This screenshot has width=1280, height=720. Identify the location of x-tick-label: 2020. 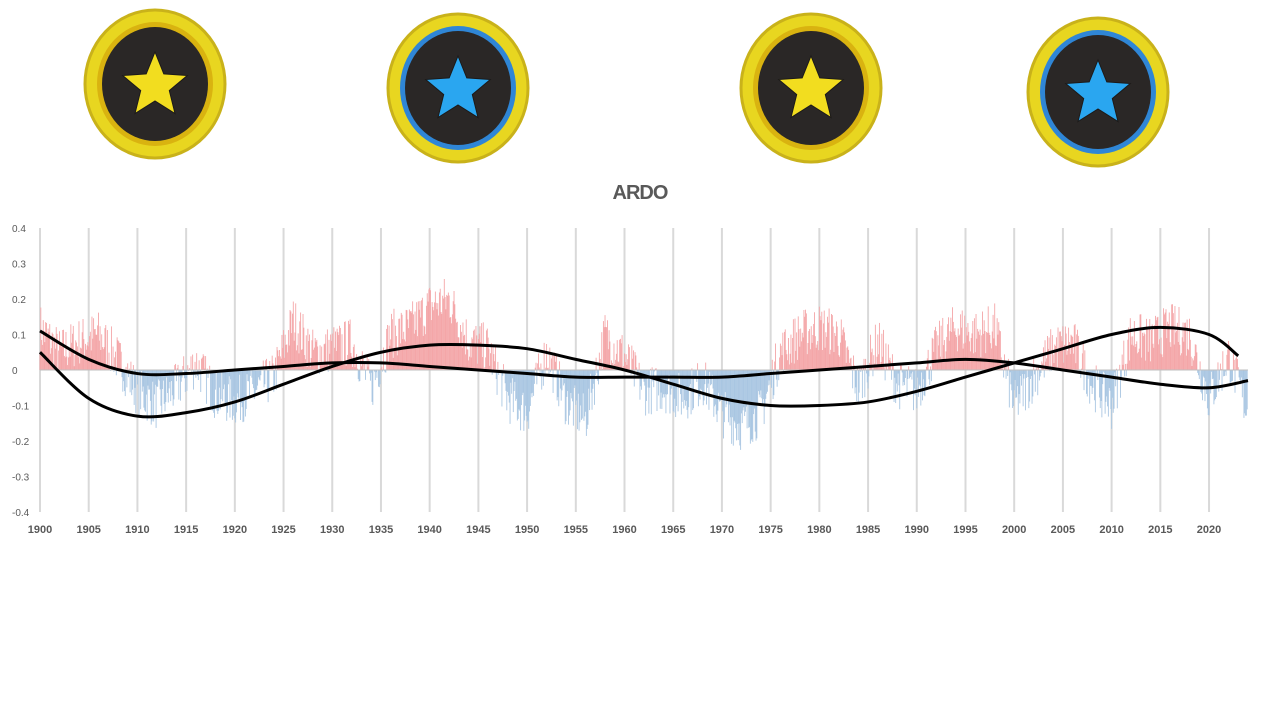
(1209, 530).